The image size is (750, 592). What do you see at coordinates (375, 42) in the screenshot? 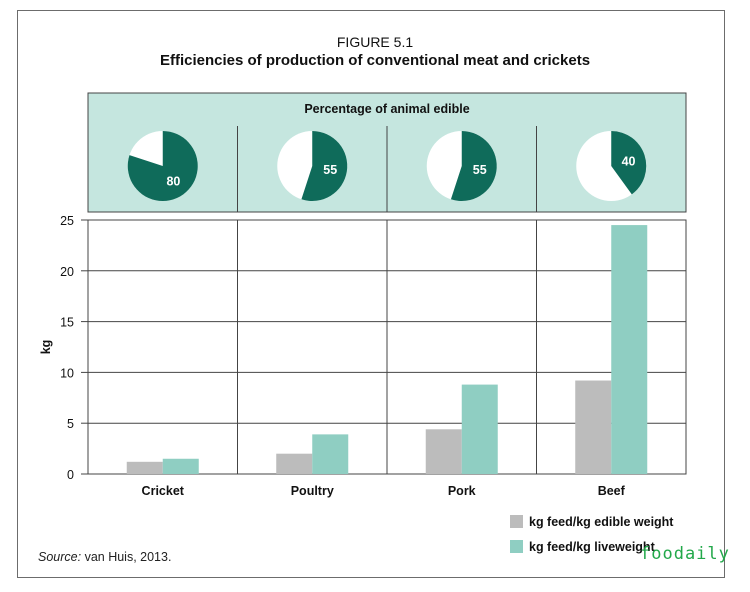
I see `figure-label: FIGURE 5.1` at bounding box center [375, 42].